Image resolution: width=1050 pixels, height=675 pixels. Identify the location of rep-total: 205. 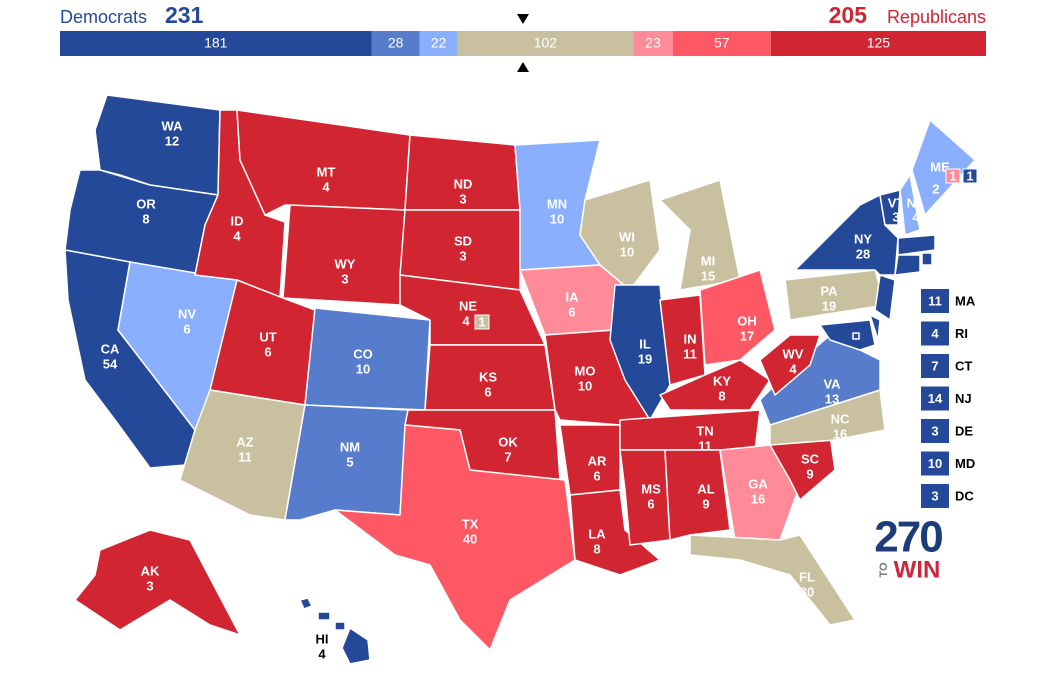
(848, 15).